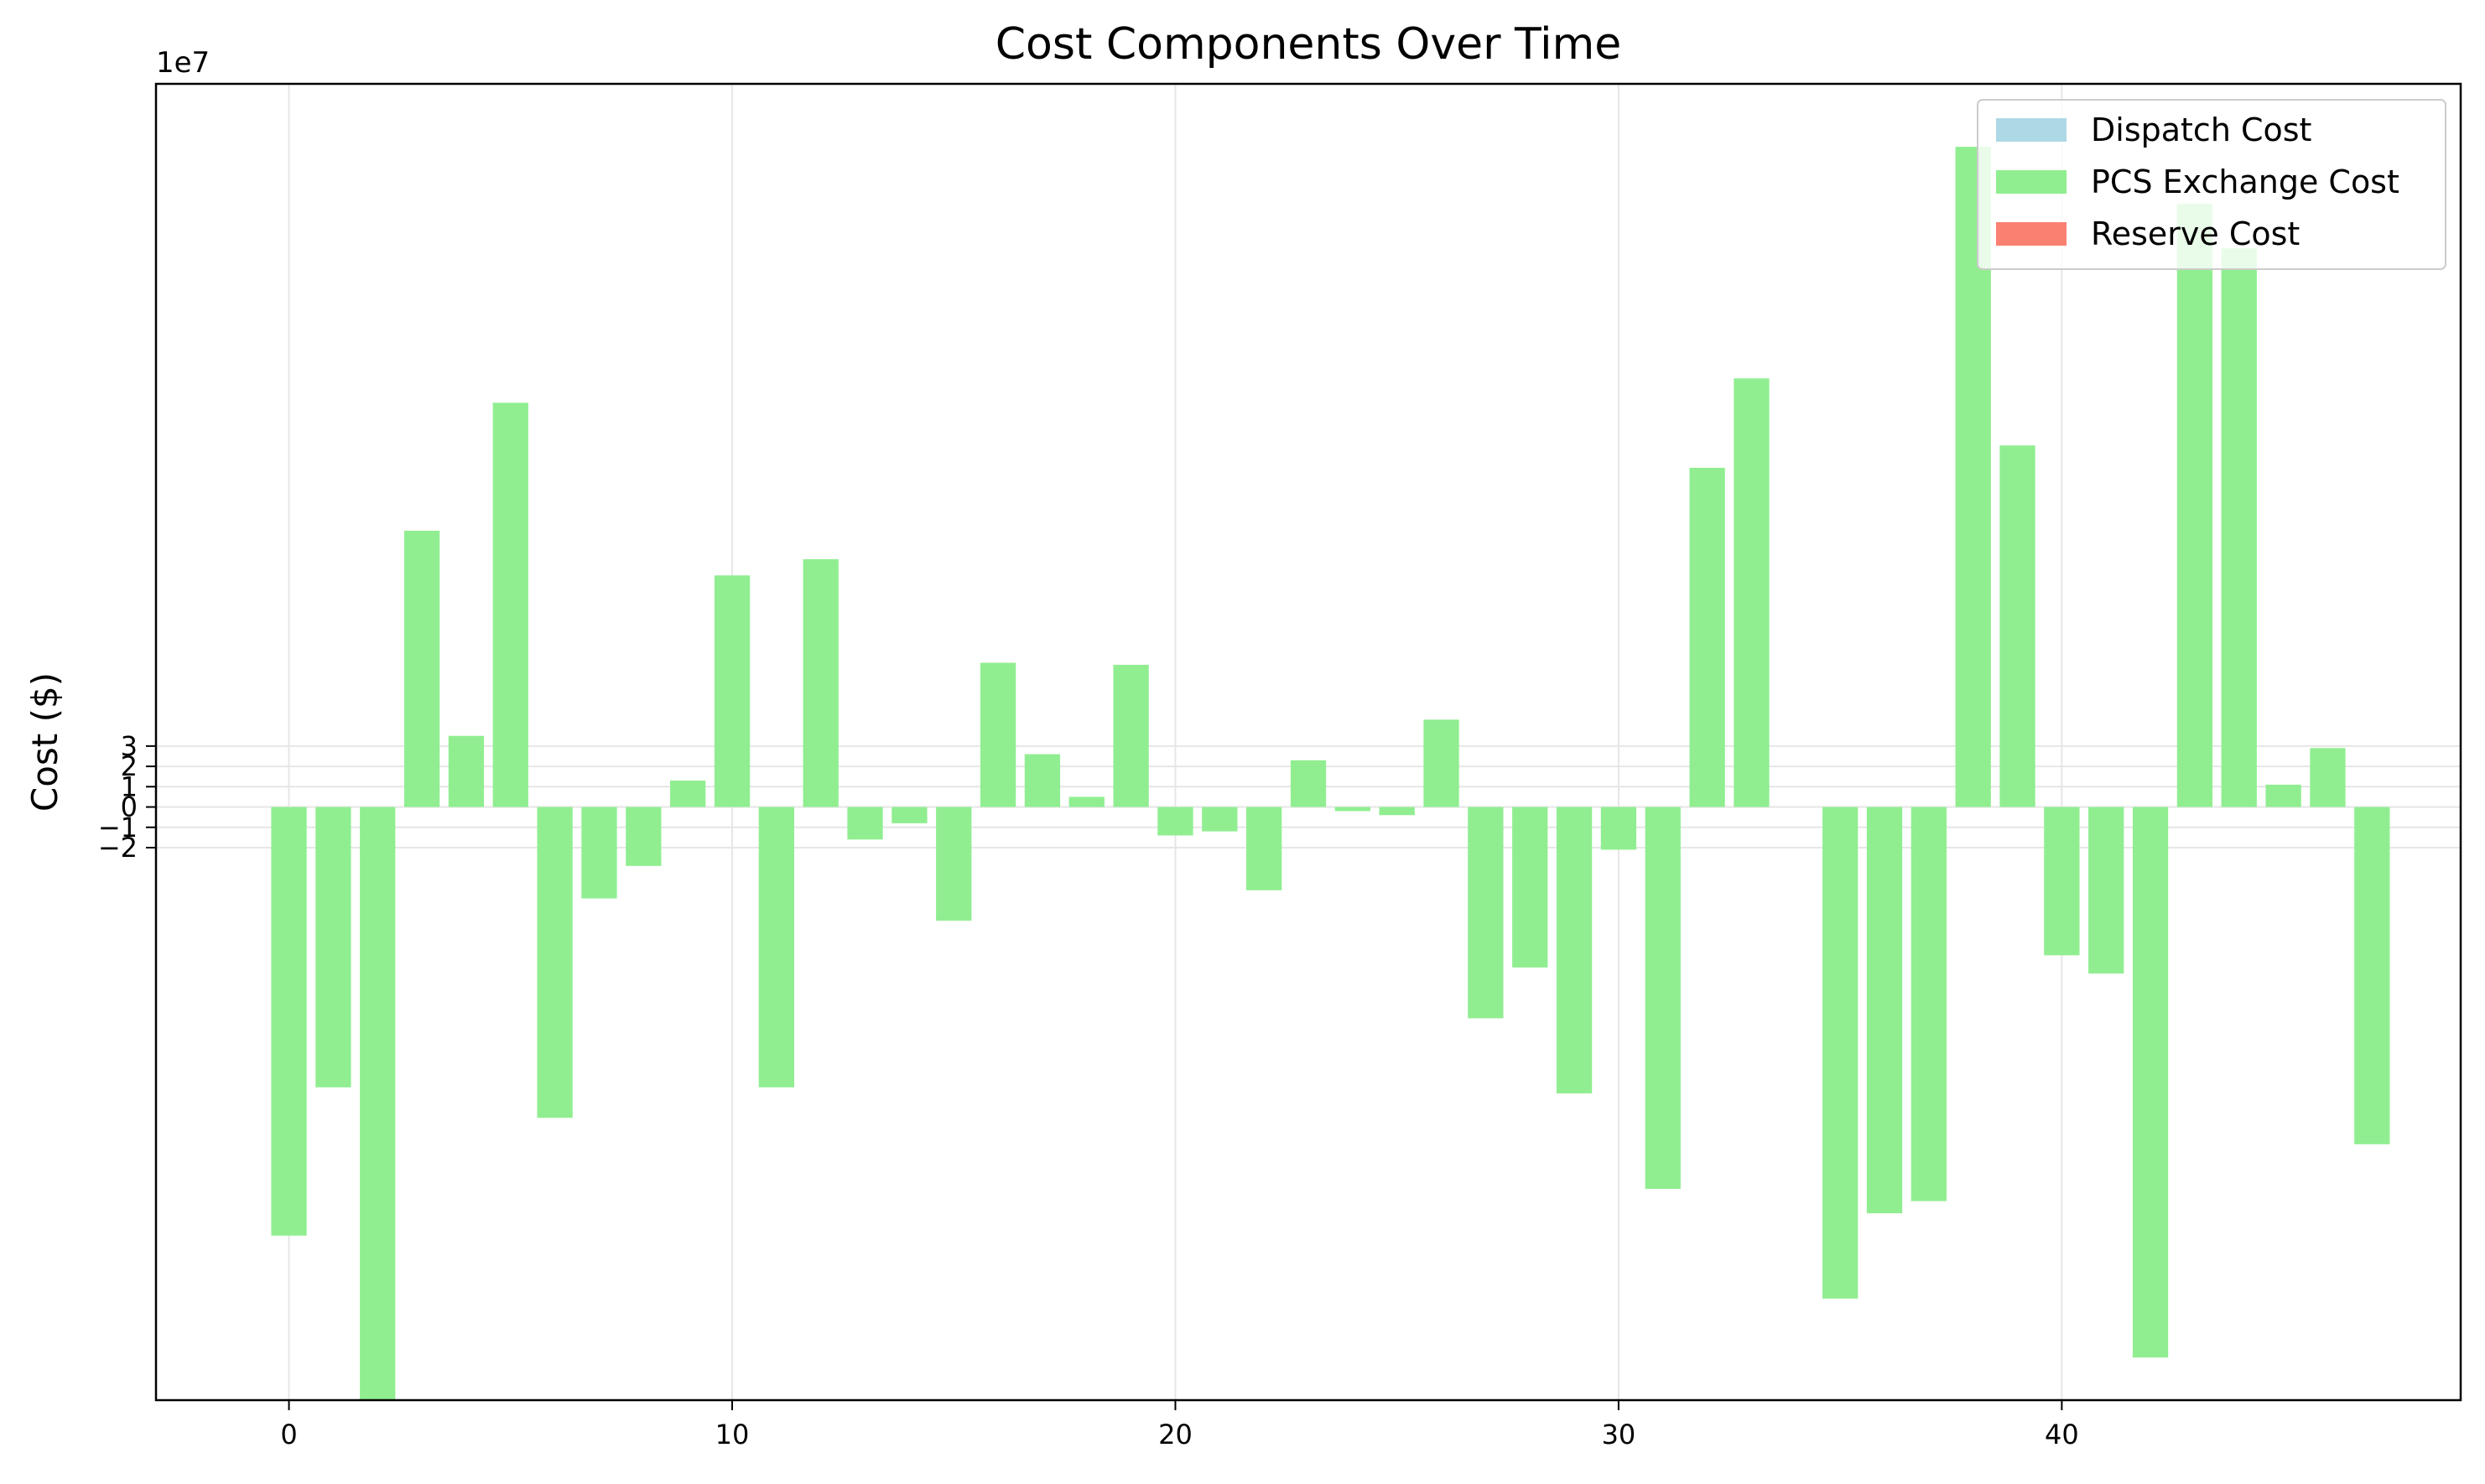  What do you see at coordinates (2245, 181) in the screenshot?
I see `legend-label: PCS Exchange Cost` at bounding box center [2245, 181].